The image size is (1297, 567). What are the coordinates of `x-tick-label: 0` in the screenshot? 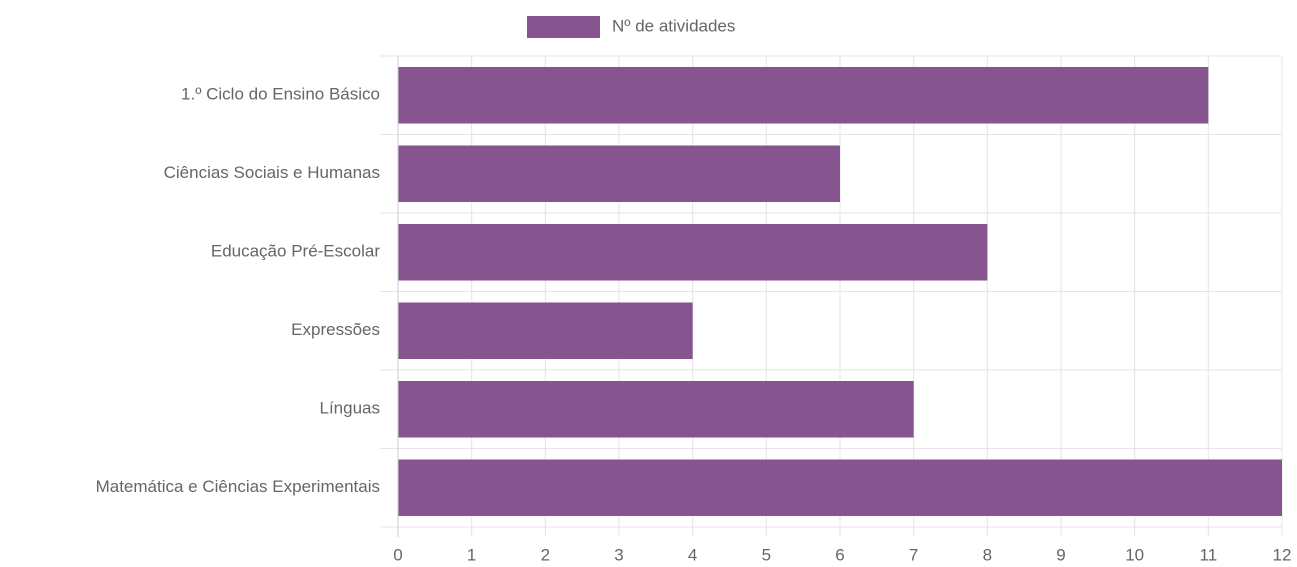 It's located at (397, 554).